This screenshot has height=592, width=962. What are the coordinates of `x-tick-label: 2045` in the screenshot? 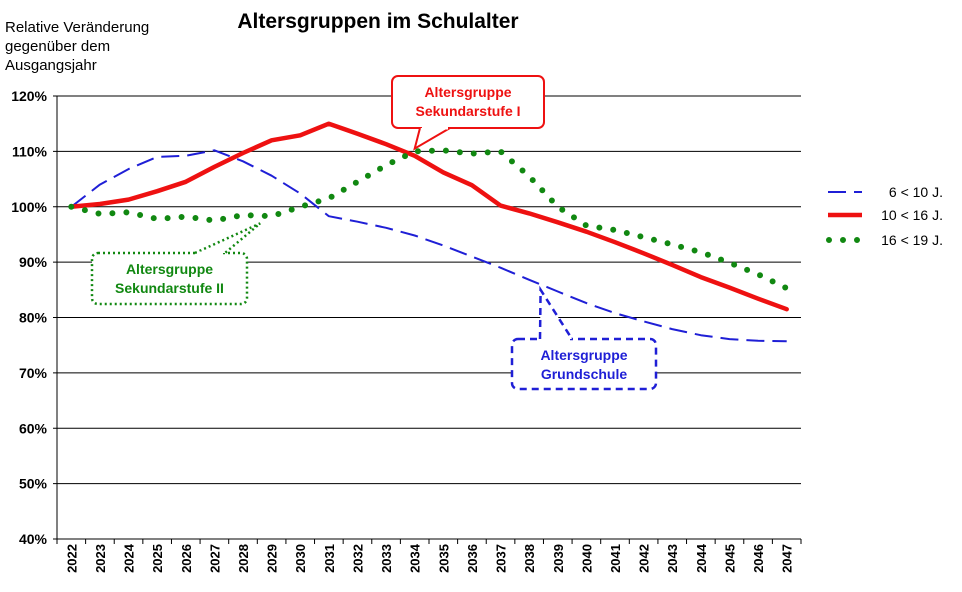 It's located at (729, 558).